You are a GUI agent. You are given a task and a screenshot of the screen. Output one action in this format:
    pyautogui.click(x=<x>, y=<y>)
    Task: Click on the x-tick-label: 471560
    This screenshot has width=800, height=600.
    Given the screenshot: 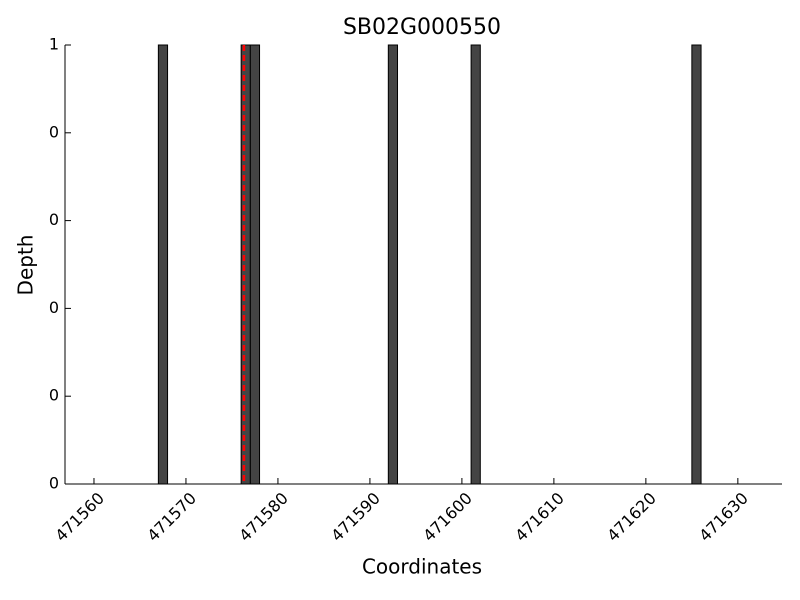 What is the action you would take?
    pyautogui.click(x=79, y=517)
    